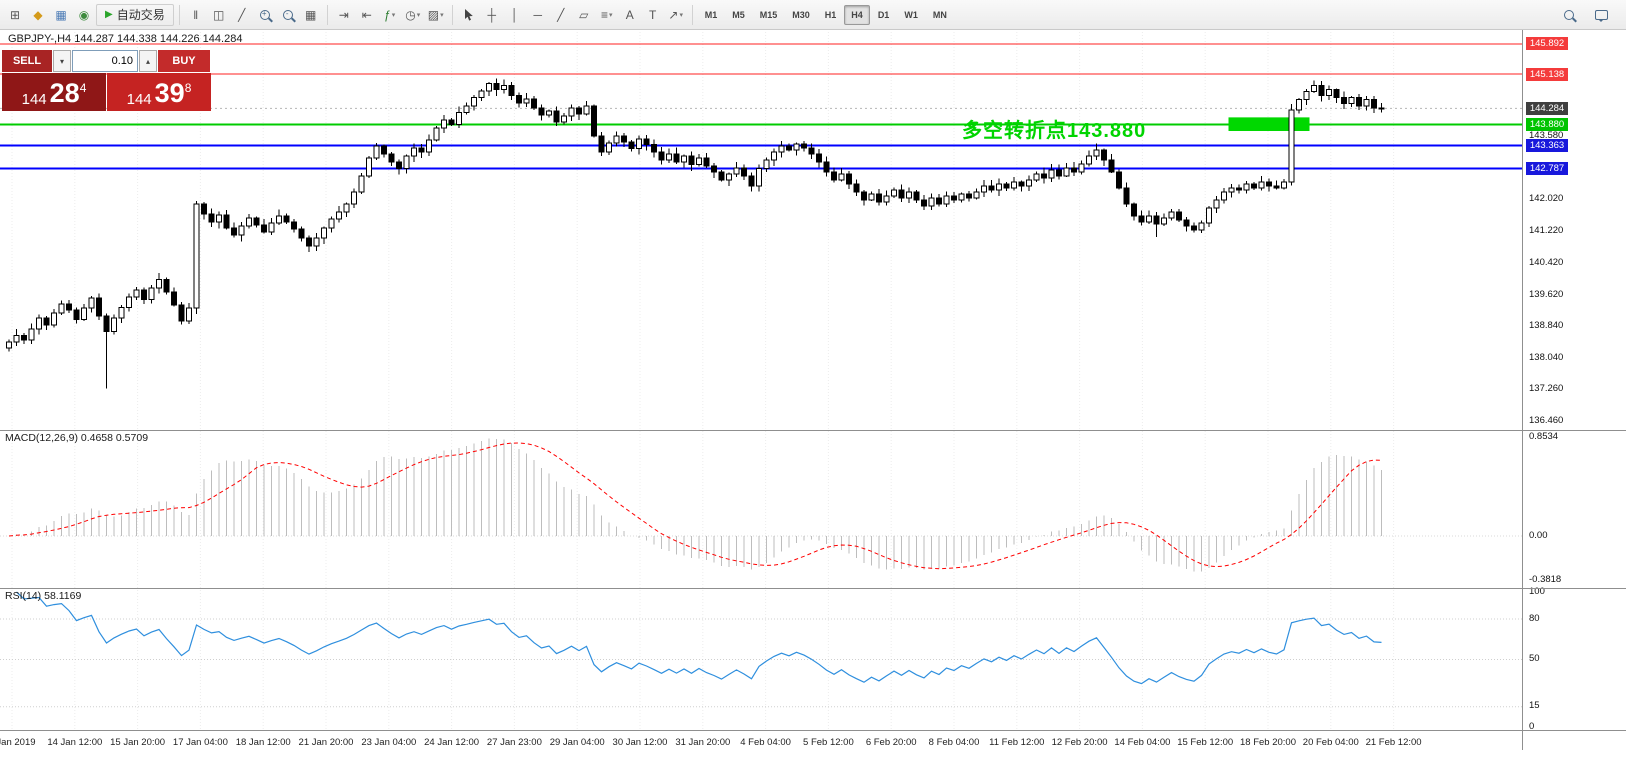 This screenshot has width=1626, height=778. What do you see at coordinates (515, 15) in the screenshot?
I see `vertical-line-icon: │` at bounding box center [515, 15].